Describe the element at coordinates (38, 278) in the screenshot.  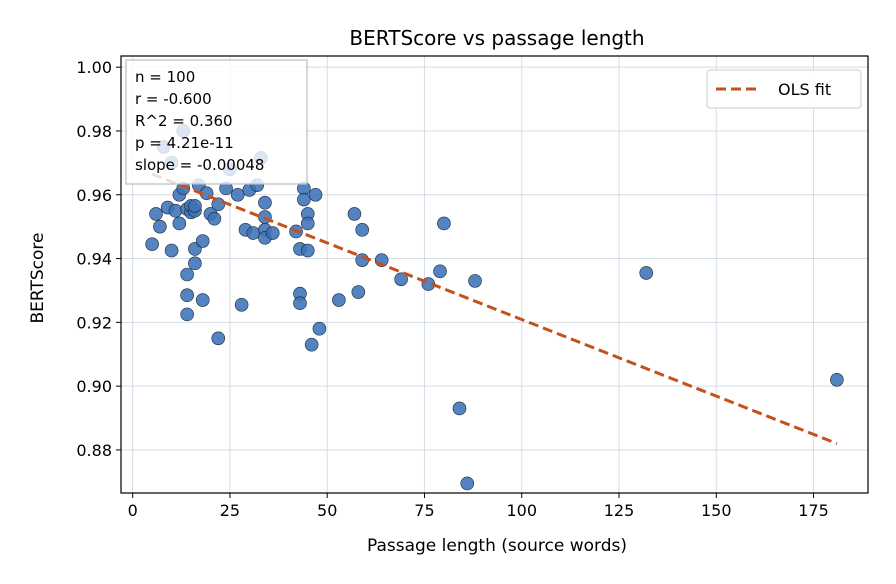
I see `y-axis-label: BERTScore` at that location.